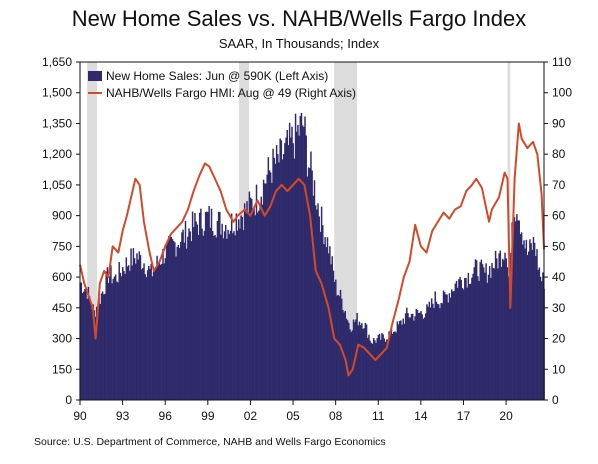 The width and height of the screenshot is (598, 464). I want to click on legend-sales-swatch, so click(95, 76).